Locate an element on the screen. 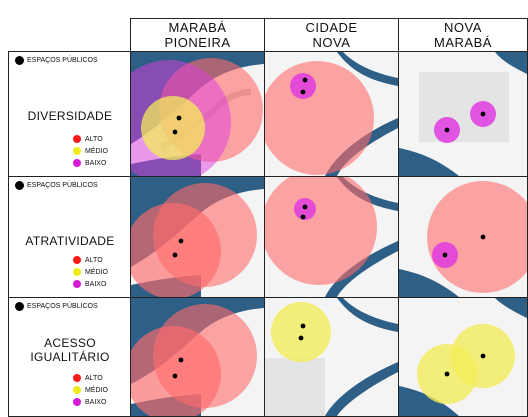  column-header-line2: NOVA is located at coordinates (331, 42).